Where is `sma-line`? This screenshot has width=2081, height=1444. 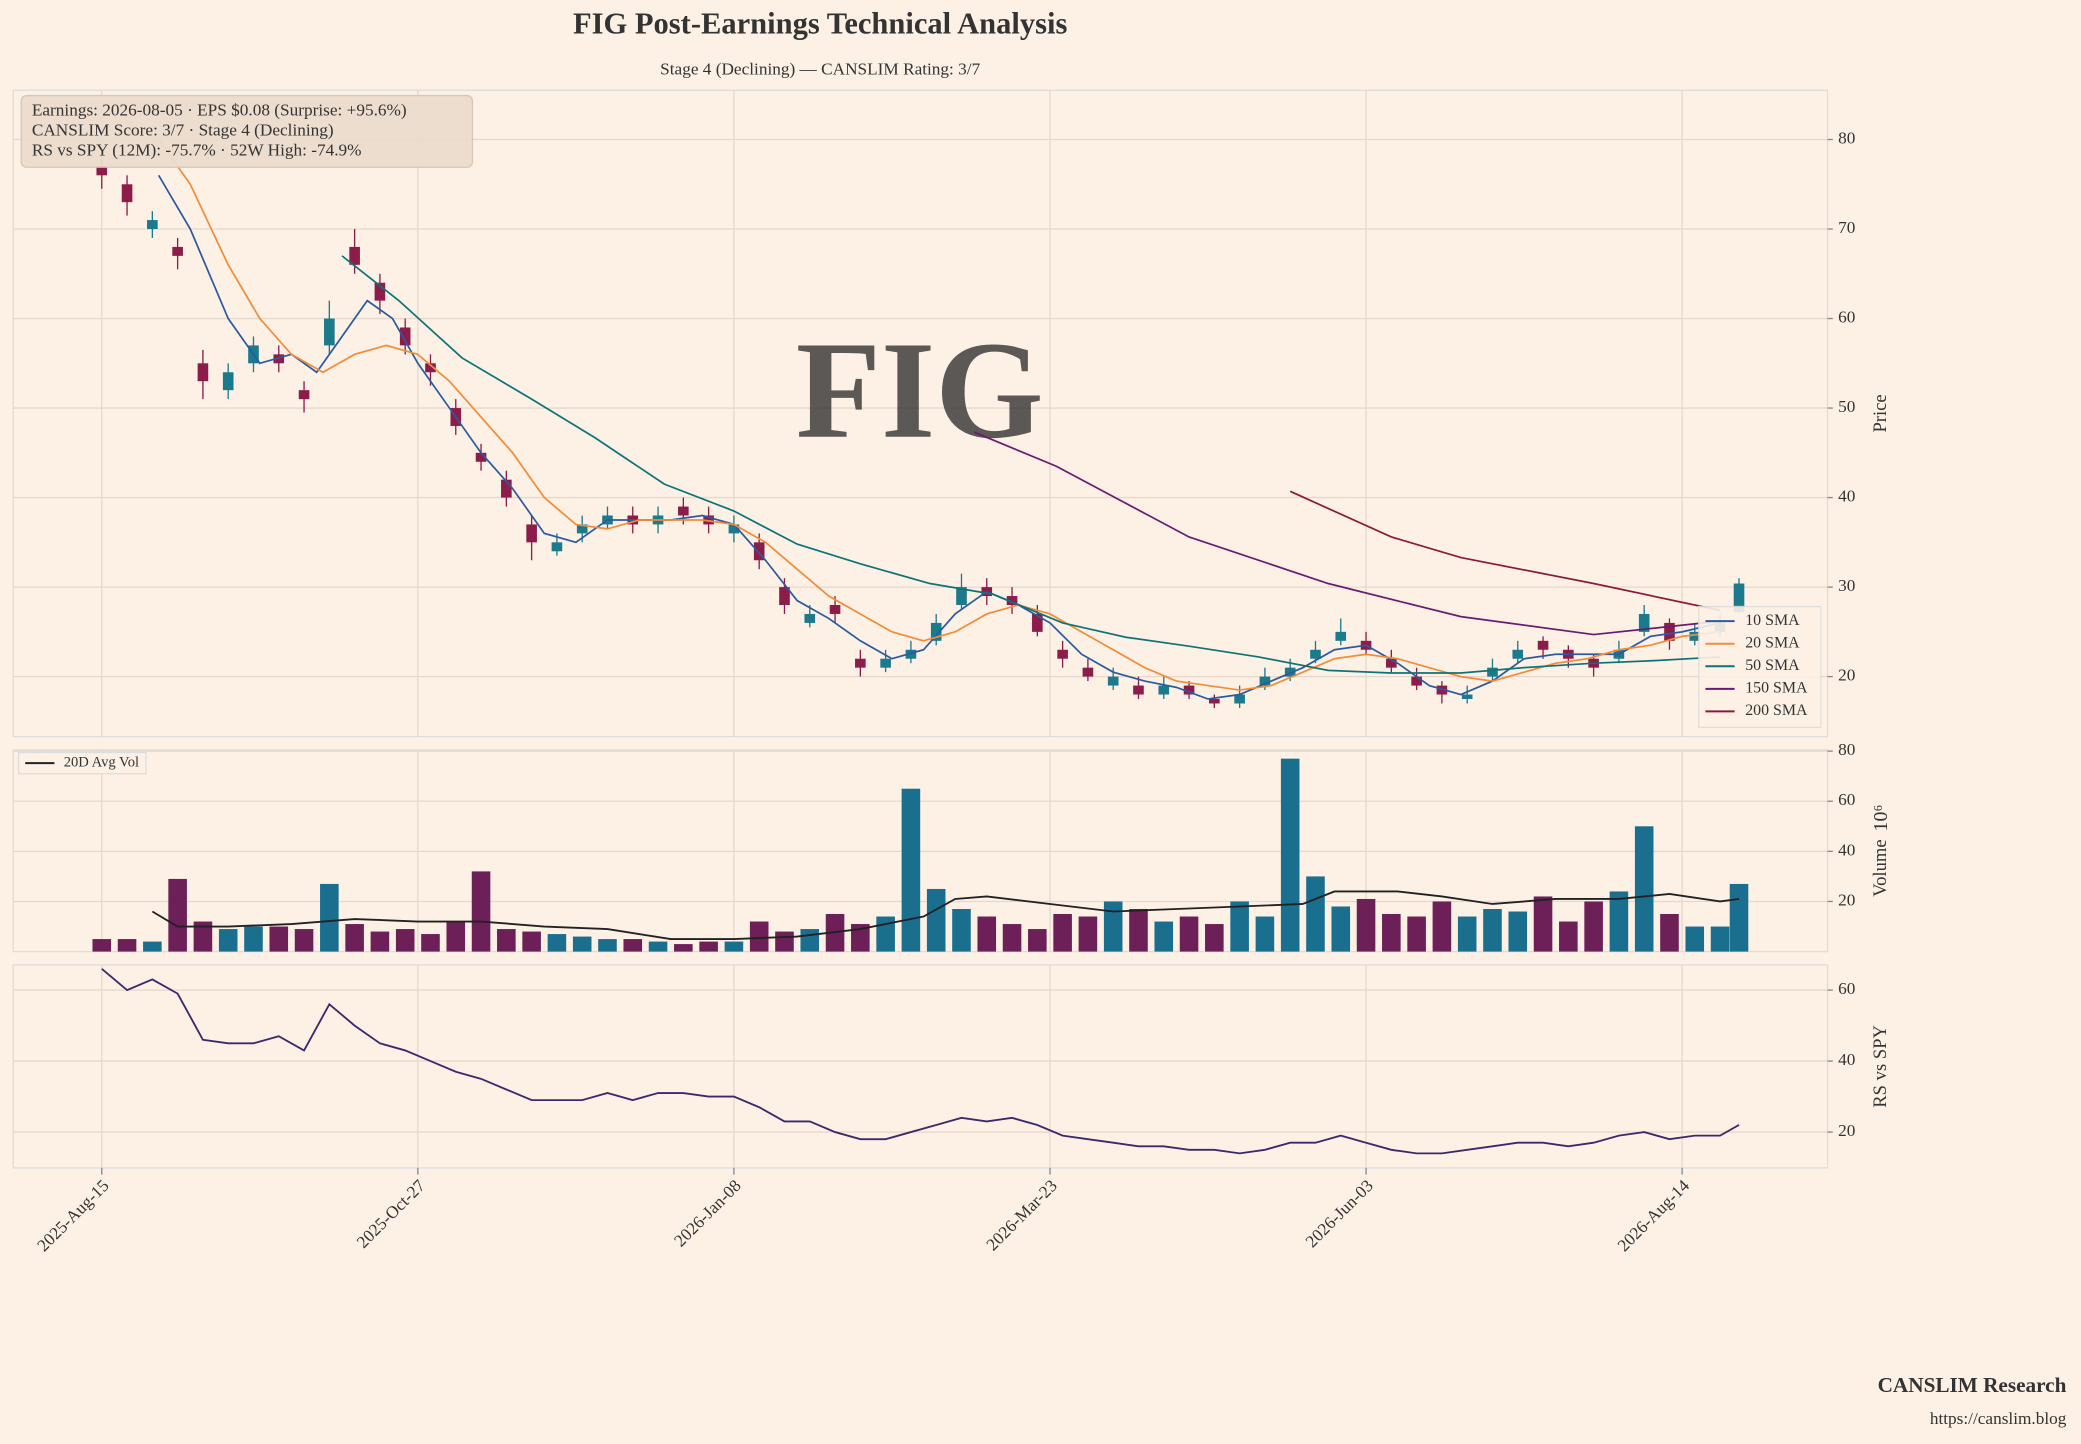
sma-line is located at coordinates (1347, 533).